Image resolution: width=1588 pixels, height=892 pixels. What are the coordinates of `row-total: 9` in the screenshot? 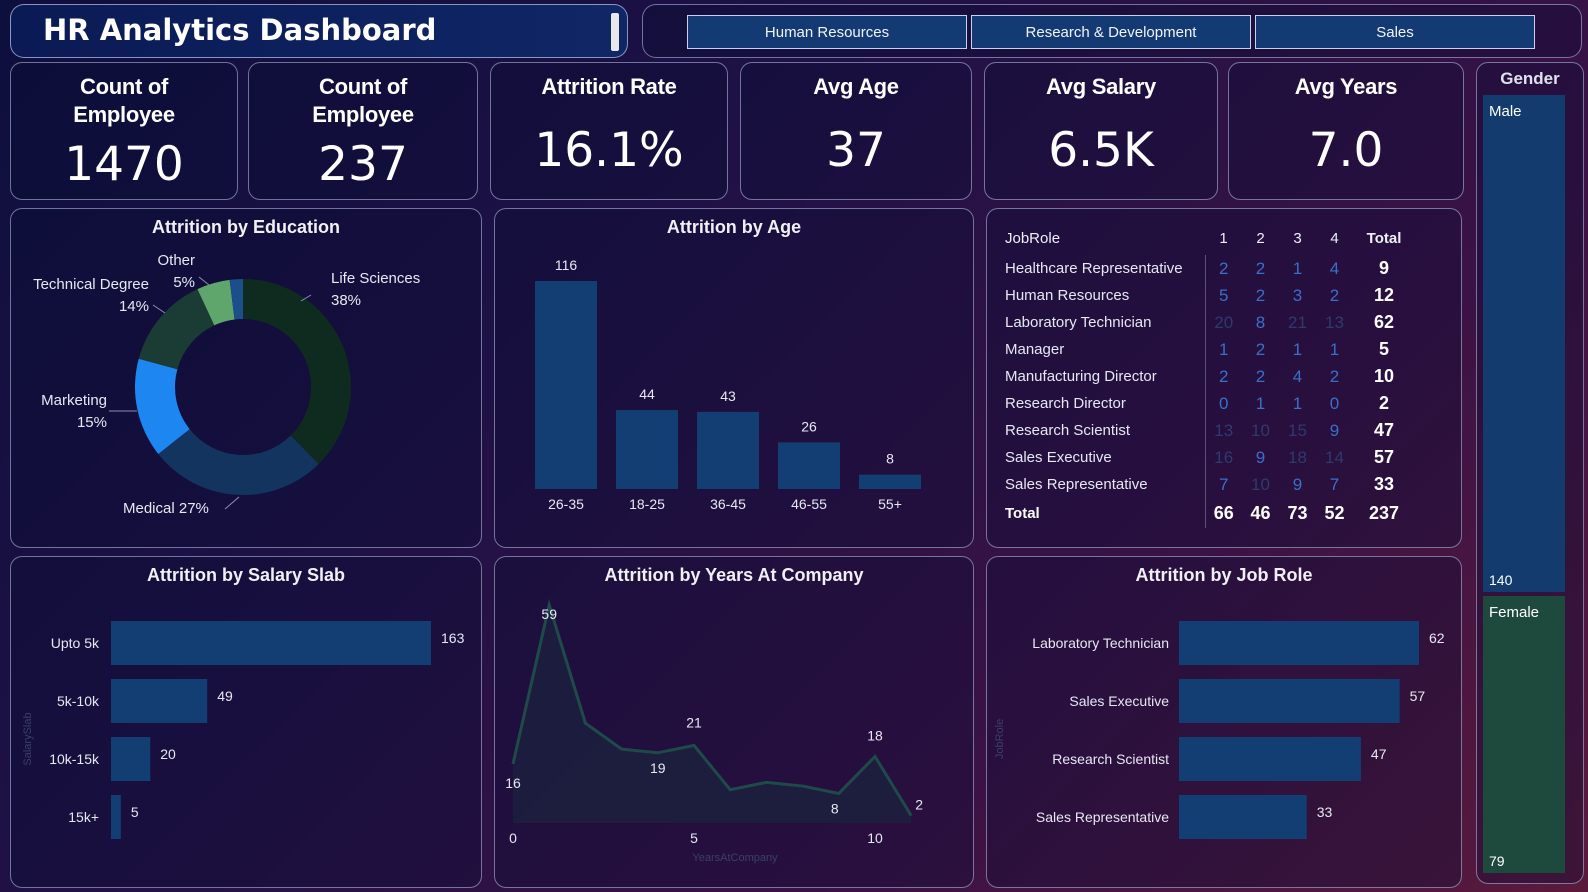 It's located at (1383, 268).